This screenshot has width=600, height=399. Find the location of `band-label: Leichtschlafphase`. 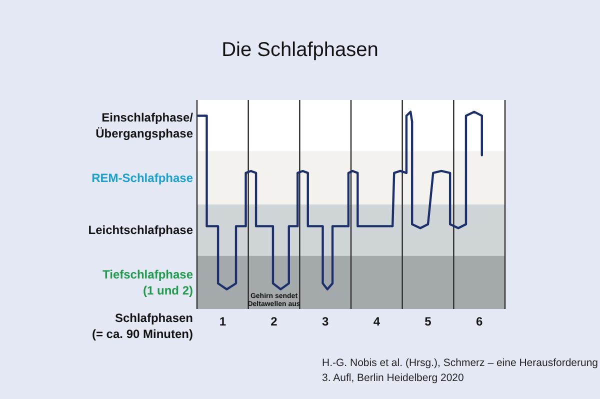

band-label: Leichtschlafphase is located at coordinates (141, 230).